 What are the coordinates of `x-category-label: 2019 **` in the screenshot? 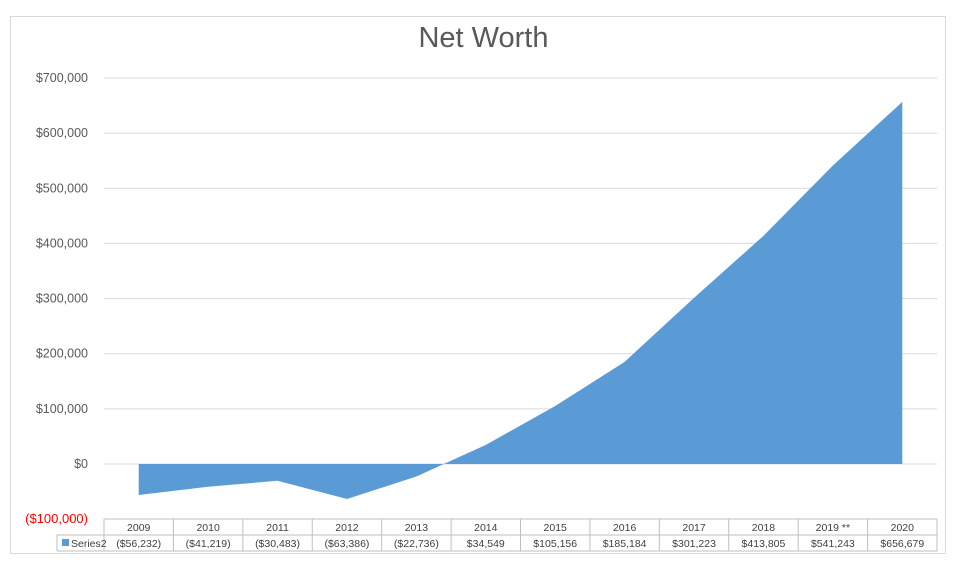 It's located at (833, 528).